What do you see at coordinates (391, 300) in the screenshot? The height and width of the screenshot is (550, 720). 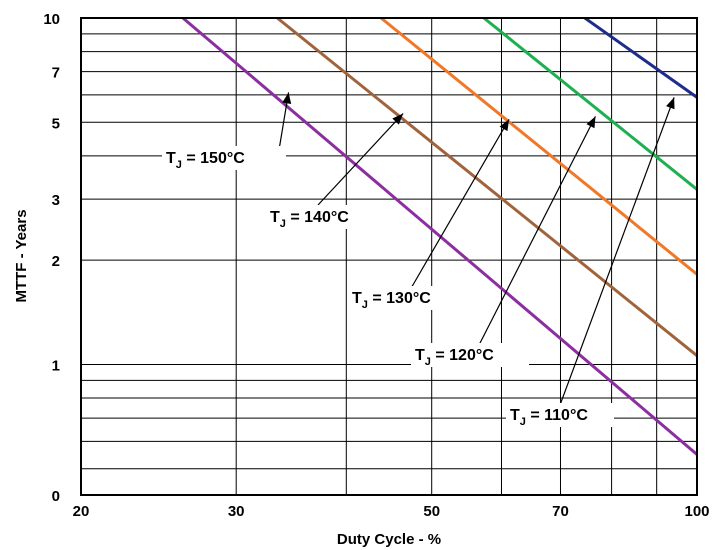 I see `series-label-3: TJ = 130°C` at bounding box center [391, 300].